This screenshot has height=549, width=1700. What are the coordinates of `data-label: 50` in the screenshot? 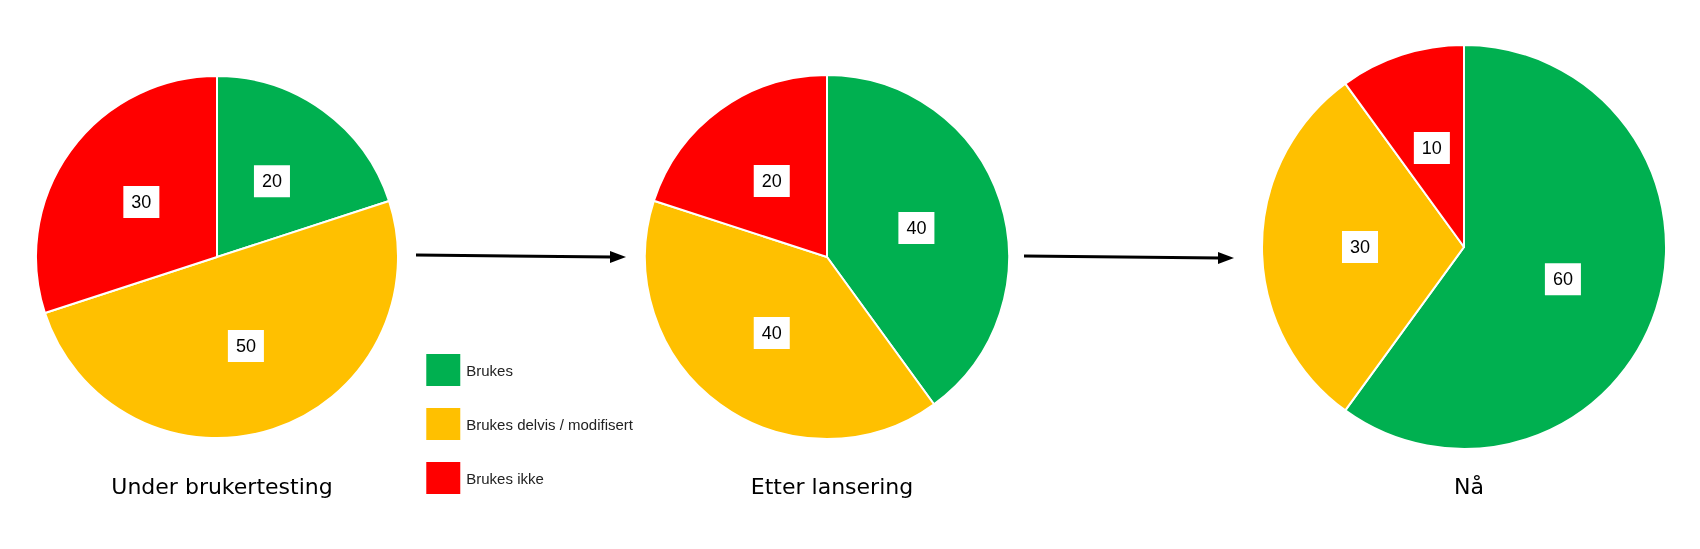 It's located at (245, 345).